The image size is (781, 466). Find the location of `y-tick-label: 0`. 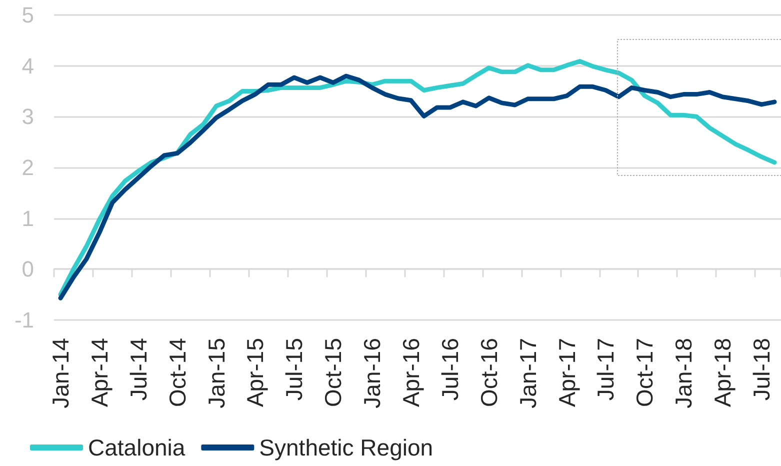

y-tick-label: 0 is located at coordinates (28, 269).